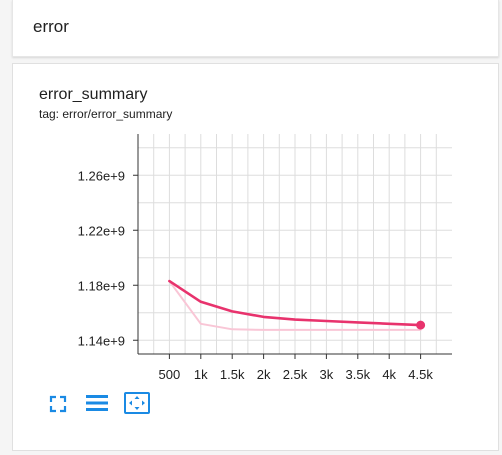 This screenshot has height=455, width=502. I want to click on fullscreen-button, so click(58, 404).